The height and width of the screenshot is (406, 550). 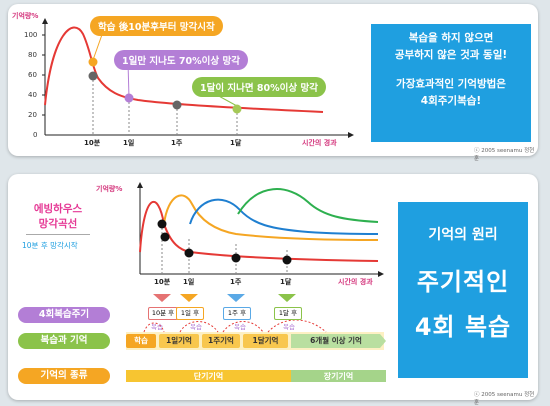 I want to click on stage-learn: 학습, so click(x=141, y=340).